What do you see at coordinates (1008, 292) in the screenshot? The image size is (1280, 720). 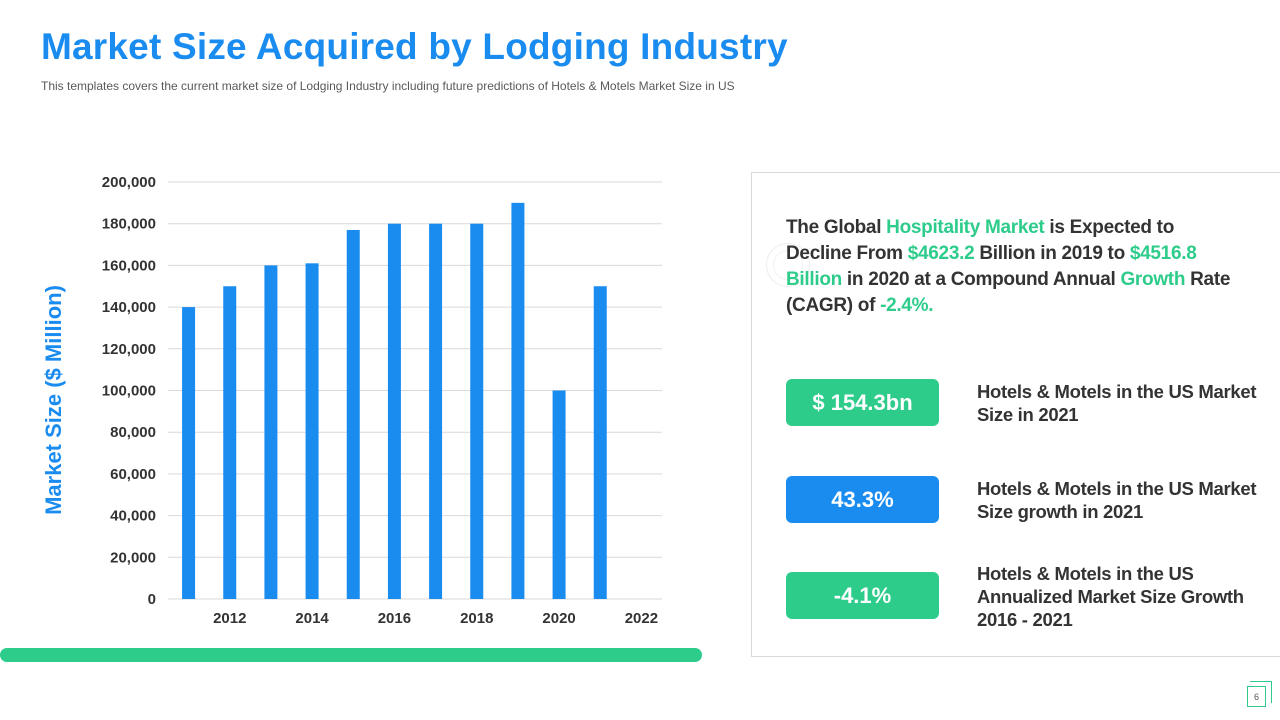 I see `headline-part: Rate (CAGR) of` at bounding box center [1008, 292].